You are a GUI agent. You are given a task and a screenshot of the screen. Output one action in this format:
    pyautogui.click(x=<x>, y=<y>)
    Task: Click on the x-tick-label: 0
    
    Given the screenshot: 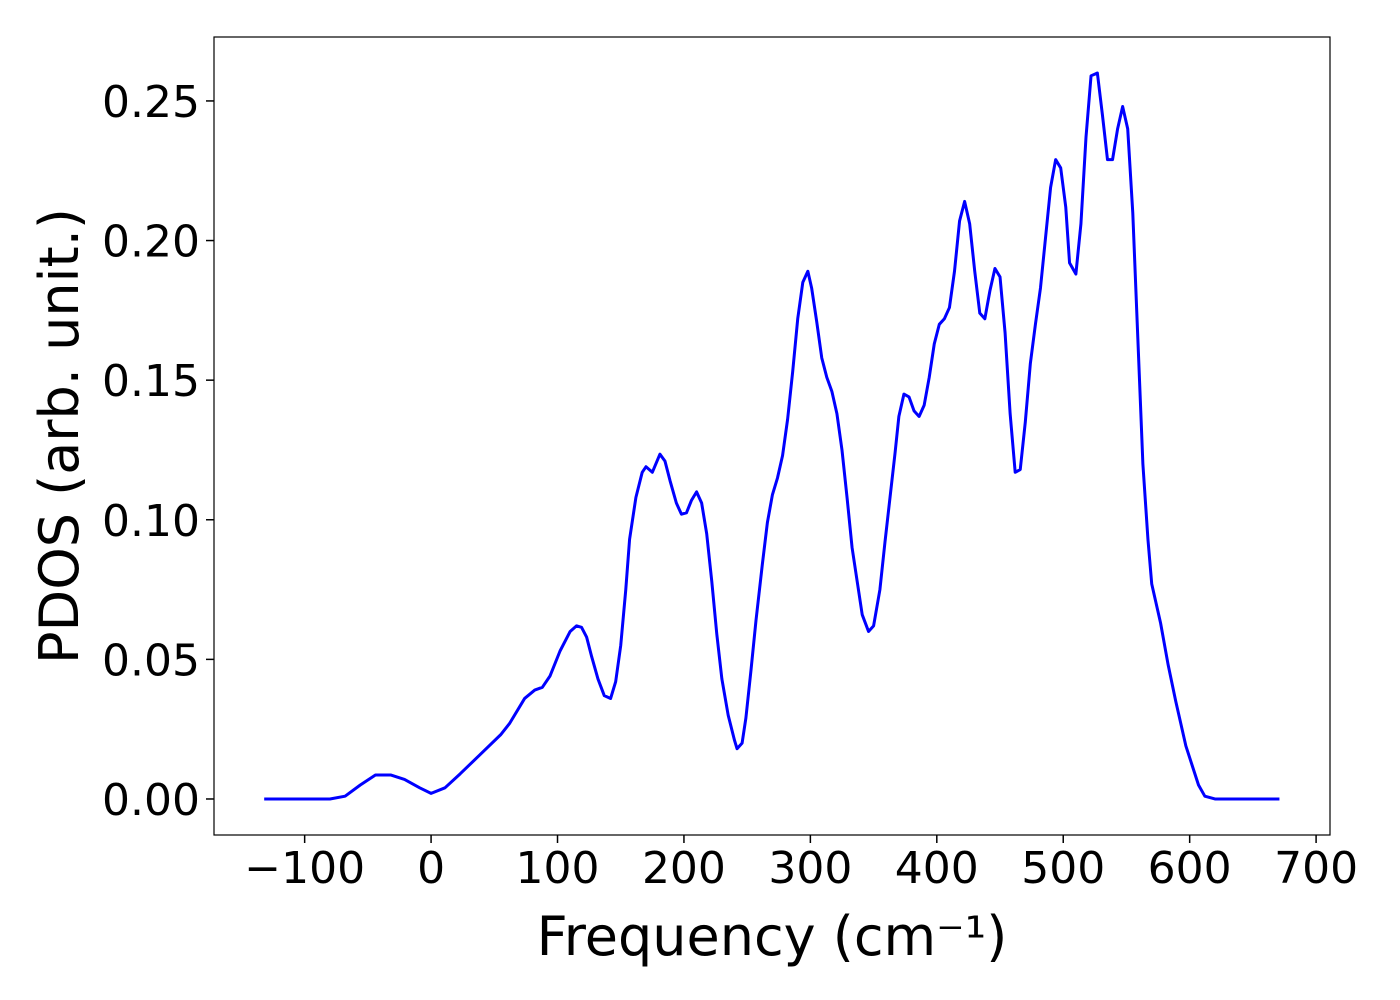 What is the action you would take?
    pyautogui.click(x=431, y=868)
    